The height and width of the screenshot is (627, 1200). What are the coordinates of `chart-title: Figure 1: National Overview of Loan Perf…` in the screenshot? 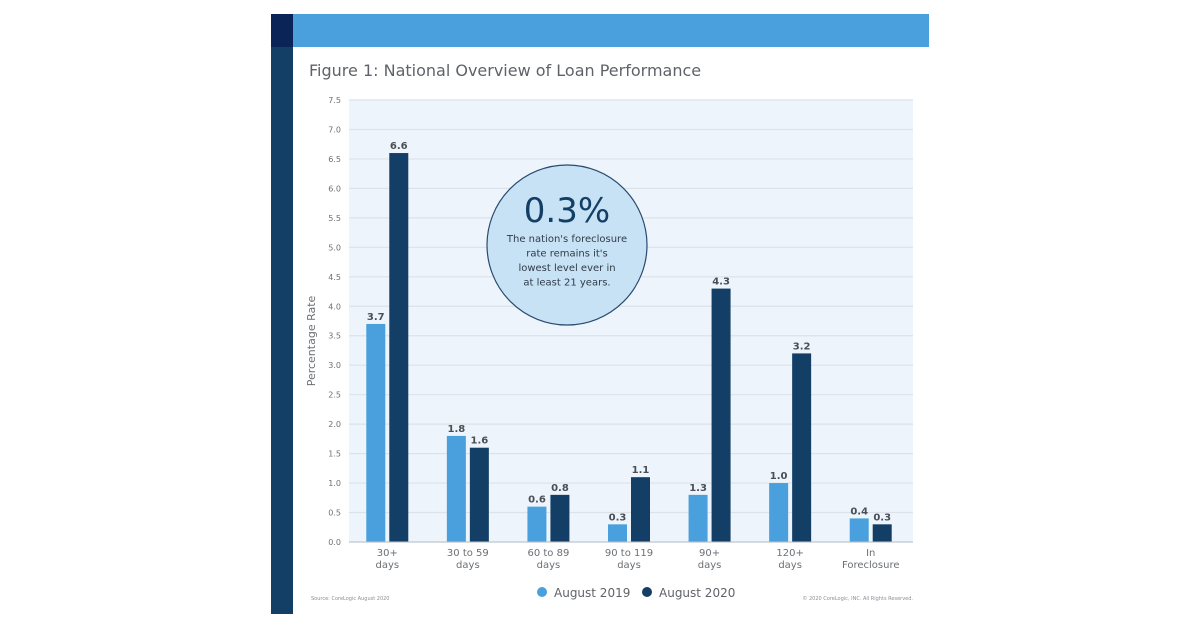 It's located at (505, 70).